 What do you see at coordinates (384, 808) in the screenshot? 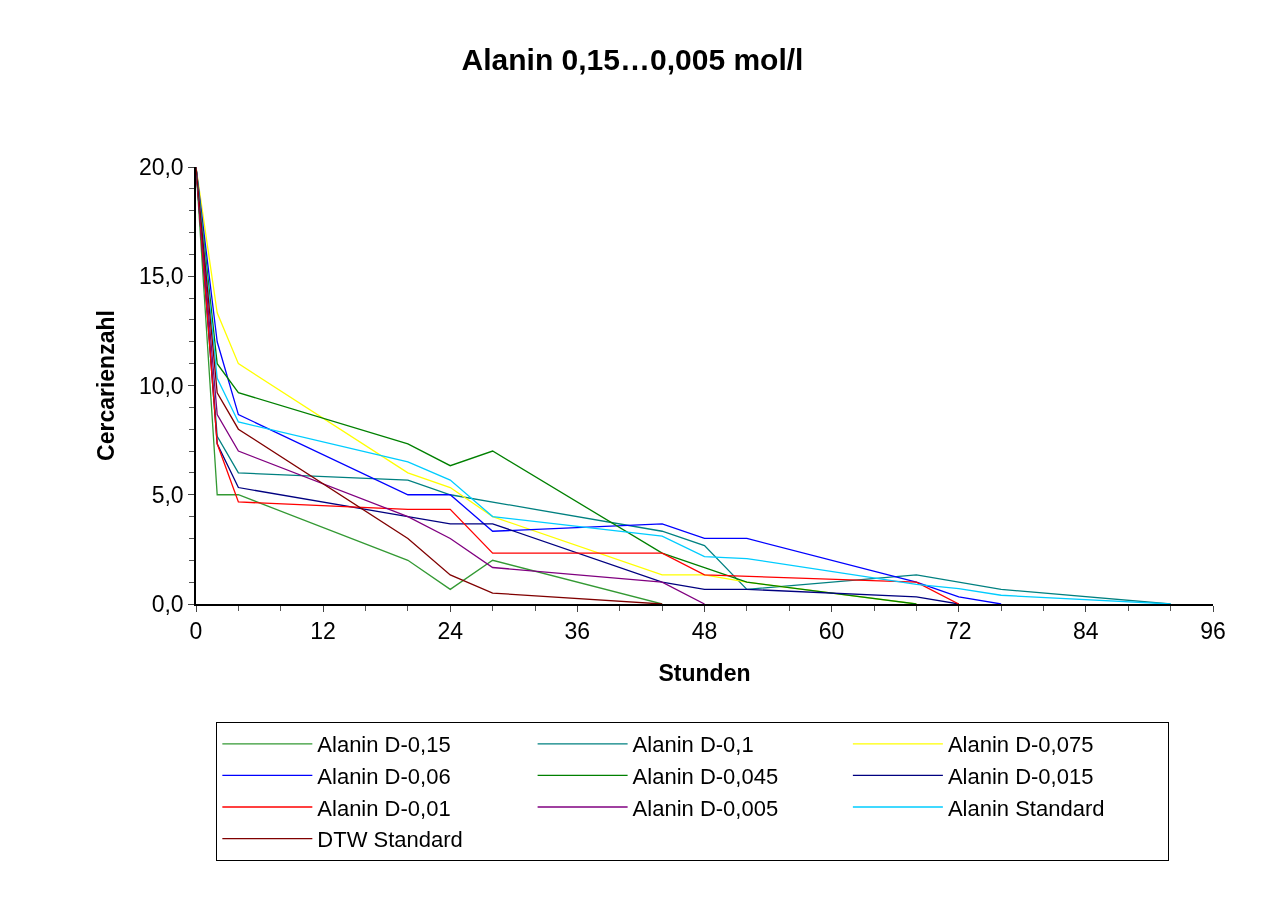
I see `legend-label: Alanin D-0,01` at bounding box center [384, 808].